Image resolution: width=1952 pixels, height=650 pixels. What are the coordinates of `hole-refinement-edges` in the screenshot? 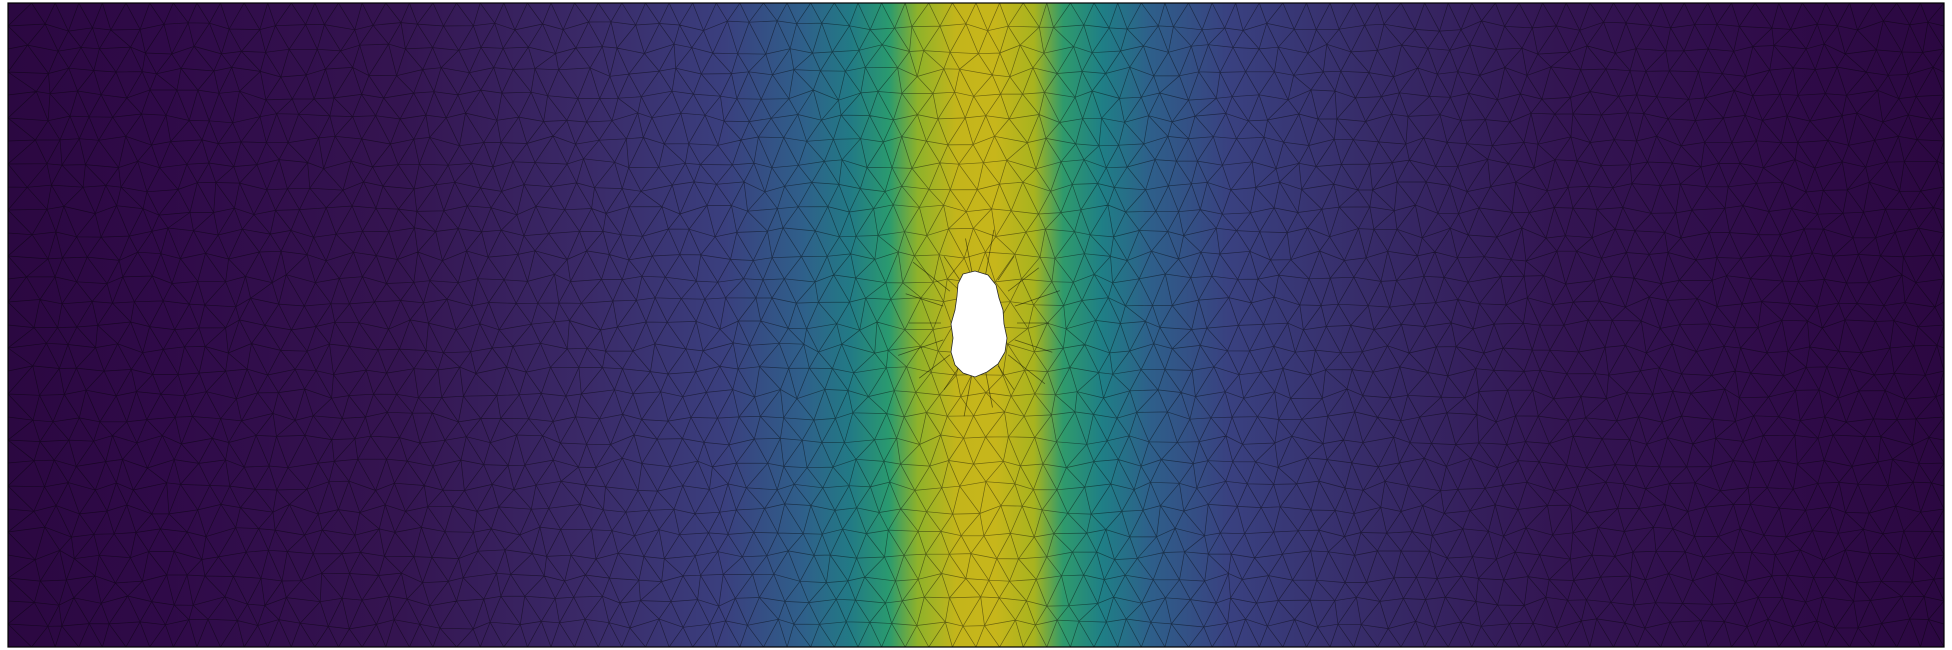 It's located at (979, 323).